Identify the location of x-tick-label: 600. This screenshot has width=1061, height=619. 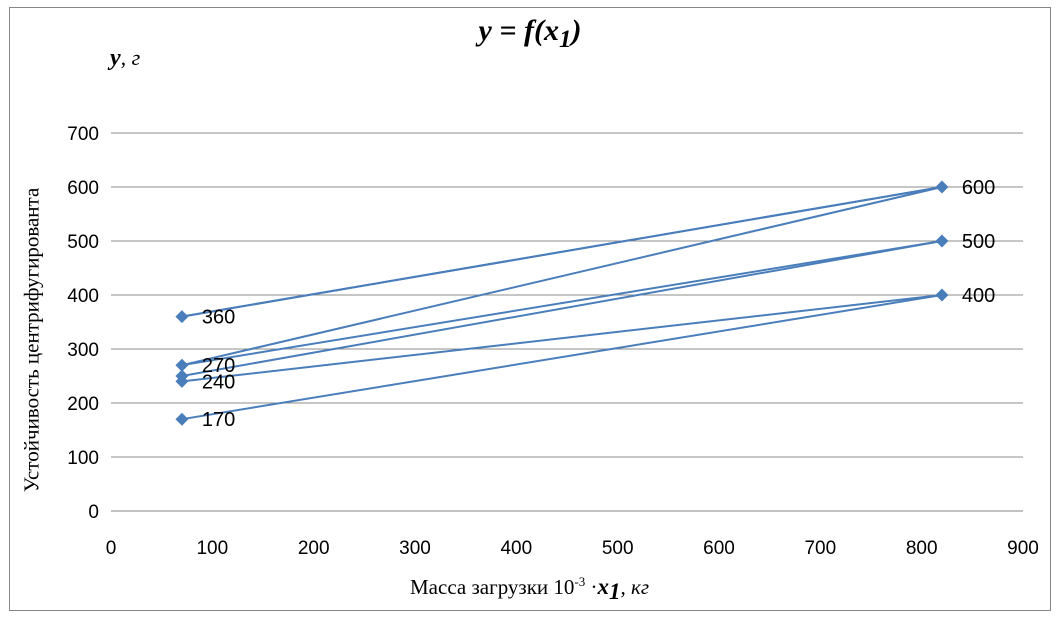
(719, 548).